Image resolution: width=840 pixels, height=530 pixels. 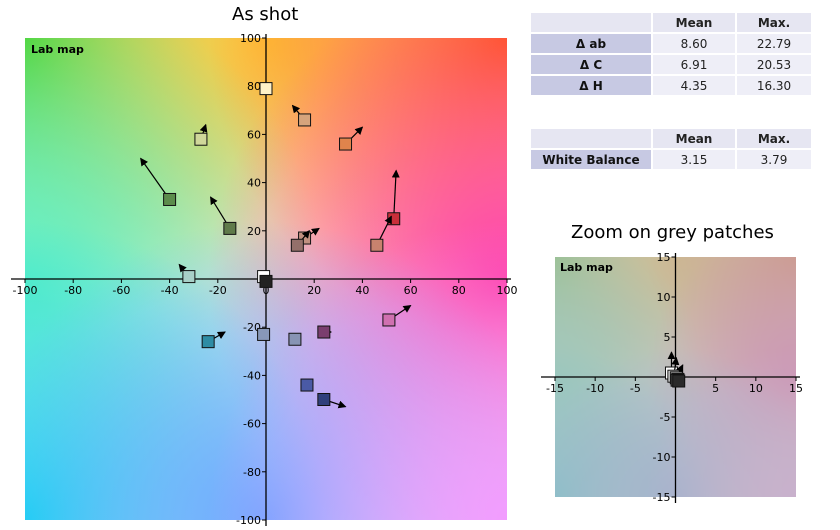 I want to click on y-tick-label: 40, so click(x=254, y=183).